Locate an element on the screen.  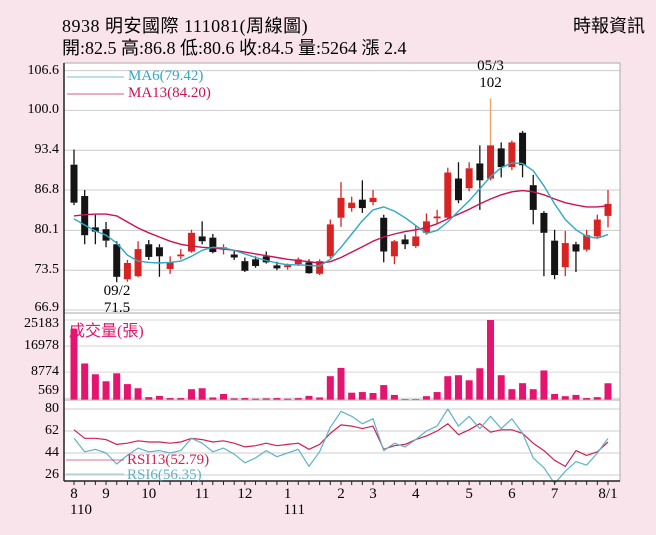
month-tick-label: 5 is located at coordinates (469, 494).